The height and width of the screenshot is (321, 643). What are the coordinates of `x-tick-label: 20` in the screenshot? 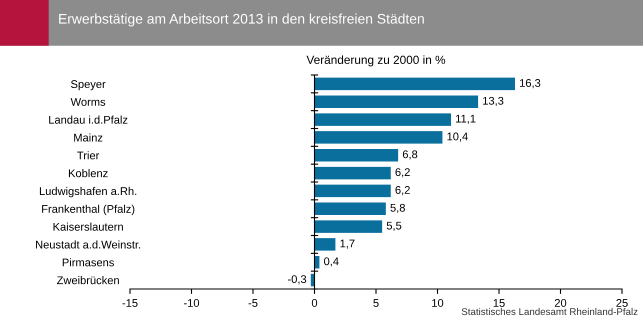 It's located at (560, 303).